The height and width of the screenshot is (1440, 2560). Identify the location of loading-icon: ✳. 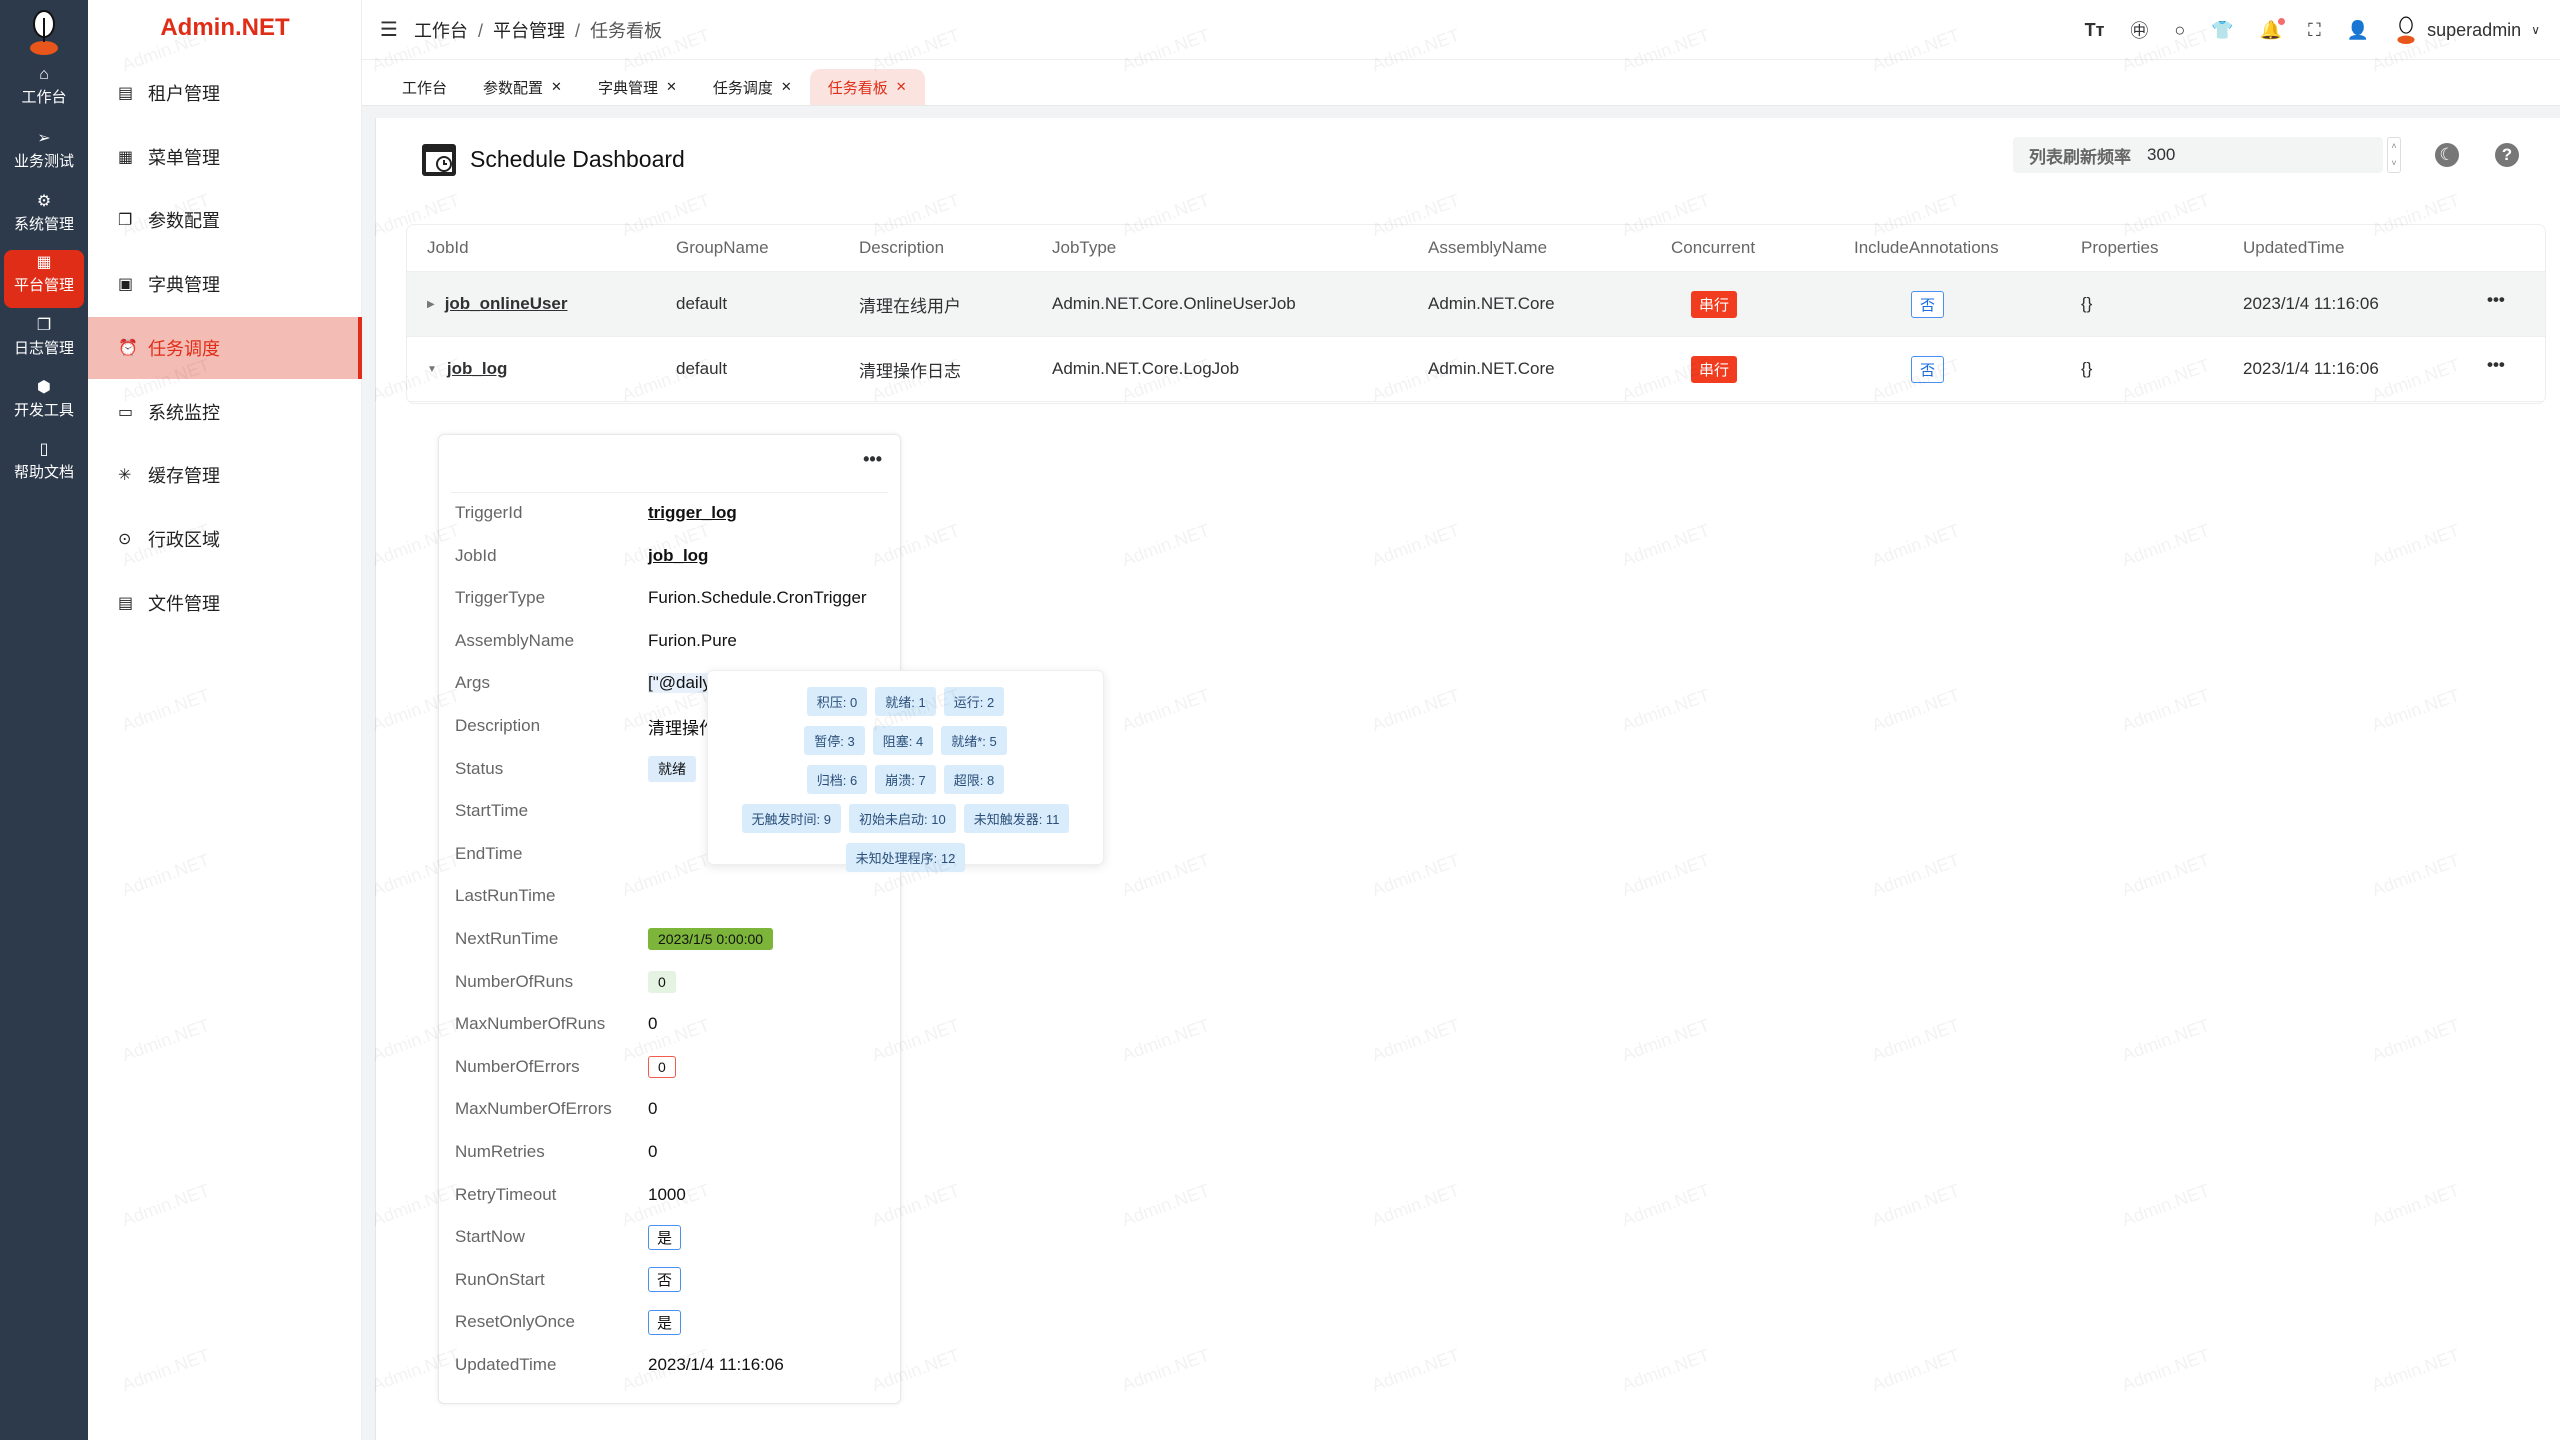
(125, 476).